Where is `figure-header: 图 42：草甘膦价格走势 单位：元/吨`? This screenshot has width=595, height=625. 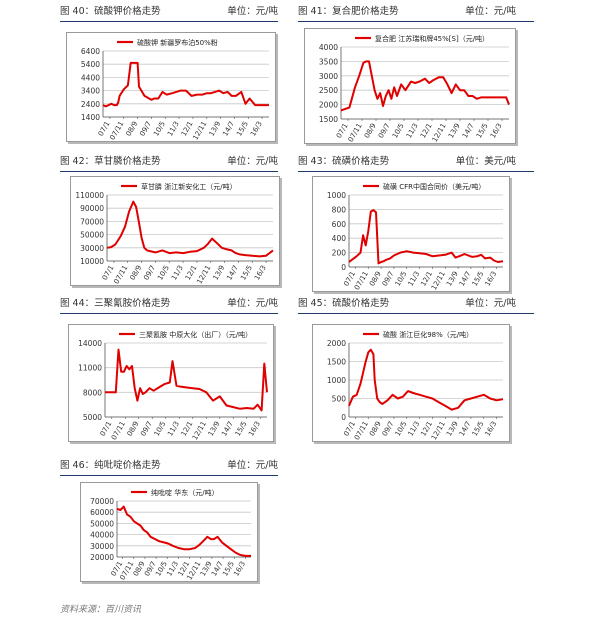
figure-header: 图 42：草甘膦价格走势 单位：元/吨 is located at coordinates (169, 162).